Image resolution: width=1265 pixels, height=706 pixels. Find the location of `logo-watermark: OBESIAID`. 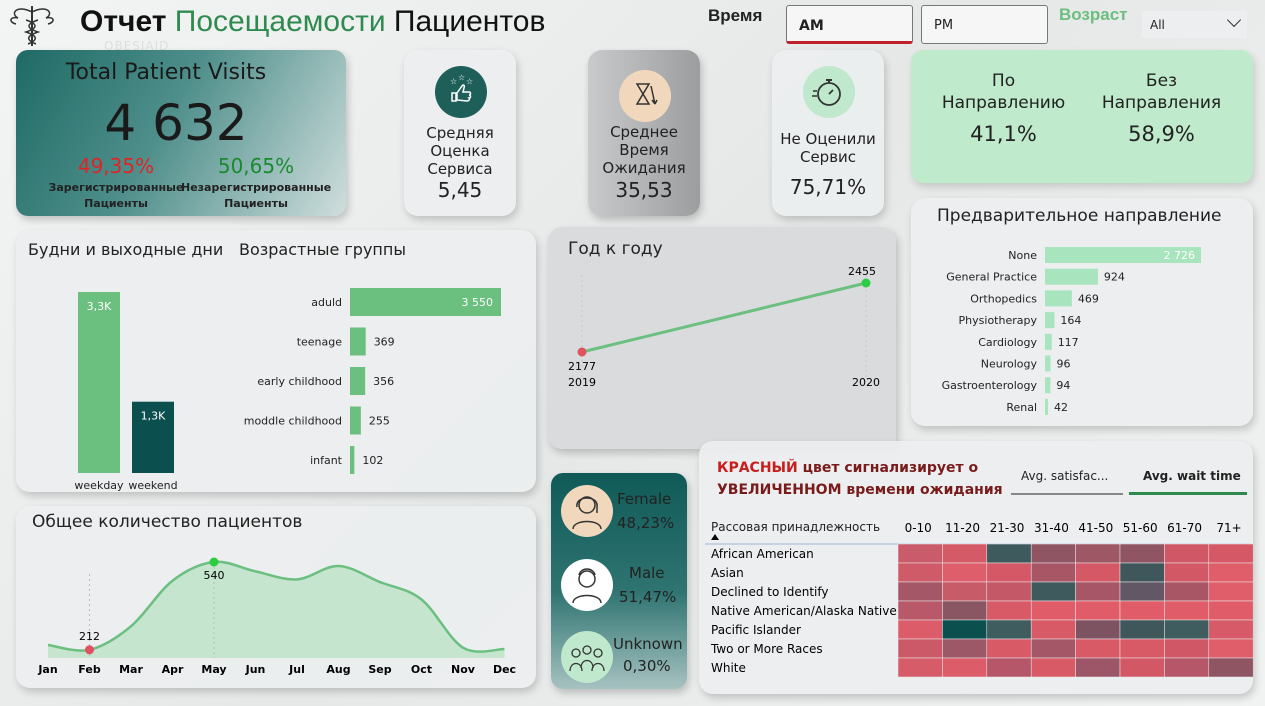

logo-watermark: OBESIAID is located at coordinates (137, 46).